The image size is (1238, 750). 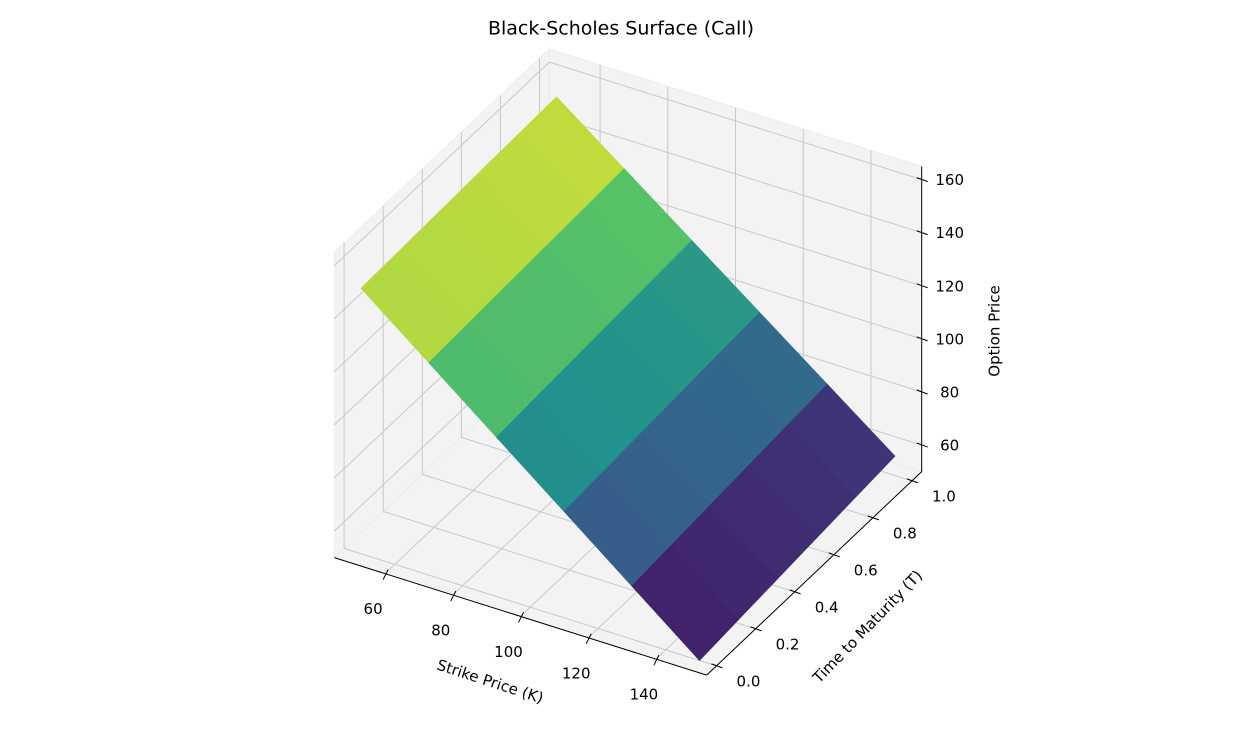 What do you see at coordinates (373, 609) in the screenshot?
I see `x-tick-label: 60` at bounding box center [373, 609].